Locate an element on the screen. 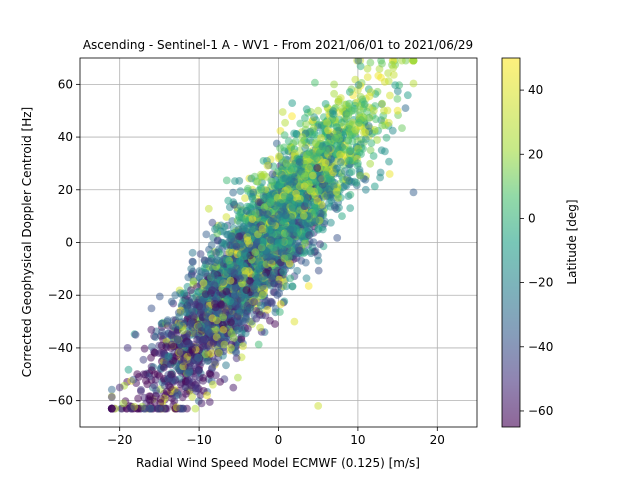 The image size is (640, 480). colorbar-tick-label: 0 is located at coordinates (532, 218).